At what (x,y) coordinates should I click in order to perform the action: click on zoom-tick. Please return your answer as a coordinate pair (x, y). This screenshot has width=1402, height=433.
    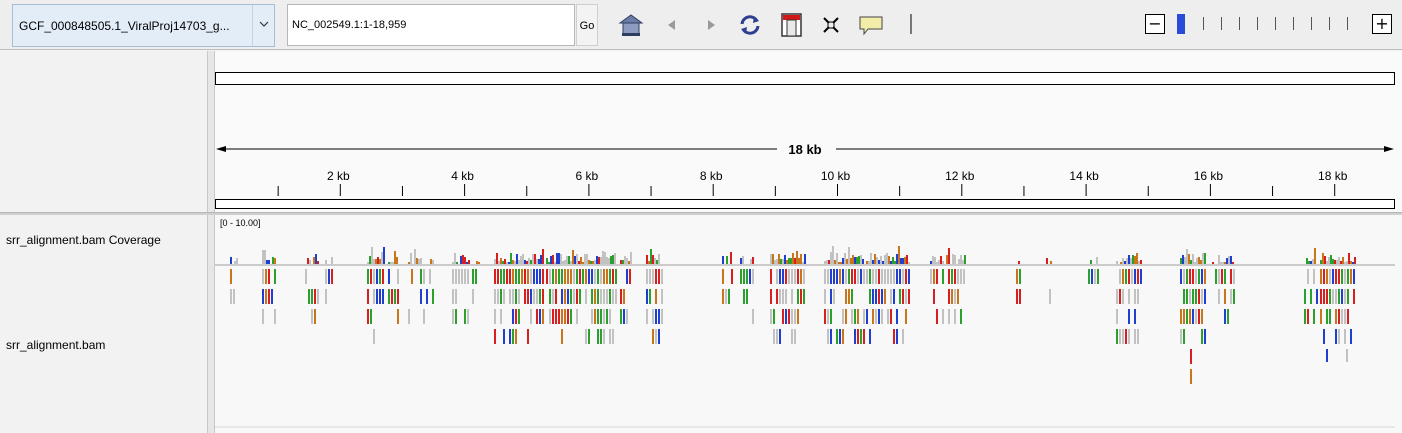
    Looking at the image, I should click on (1275, 23).